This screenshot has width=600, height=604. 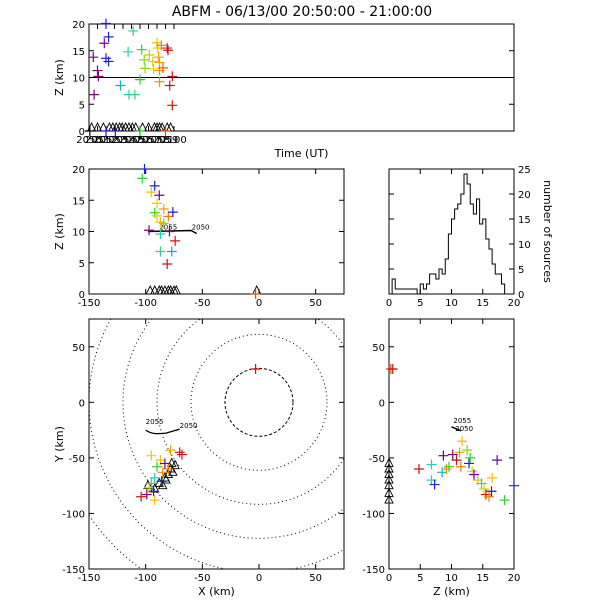 What do you see at coordinates (145, 578) in the screenshot?
I see `x-y-xtick-label: -100` at bounding box center [145, 578].